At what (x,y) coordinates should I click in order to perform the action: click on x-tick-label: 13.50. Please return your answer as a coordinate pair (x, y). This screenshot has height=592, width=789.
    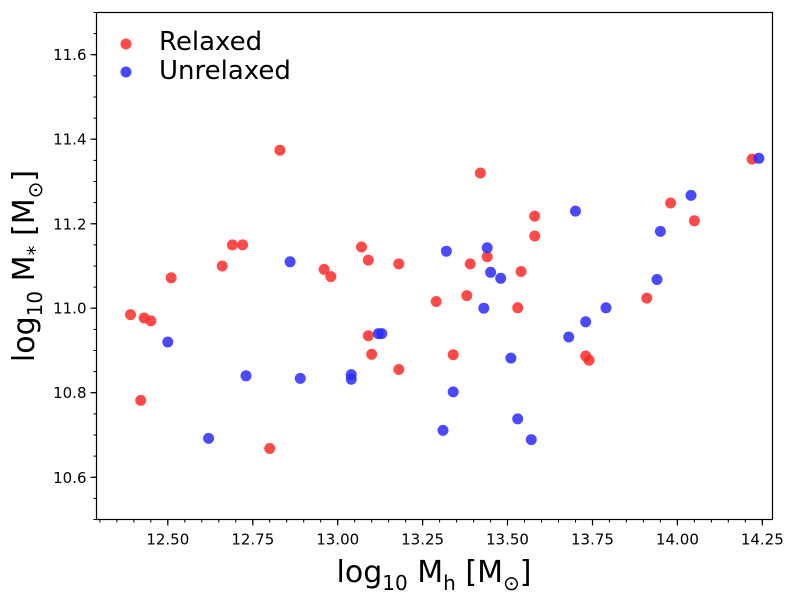
    Looking at the image, I should click on (507, 540).